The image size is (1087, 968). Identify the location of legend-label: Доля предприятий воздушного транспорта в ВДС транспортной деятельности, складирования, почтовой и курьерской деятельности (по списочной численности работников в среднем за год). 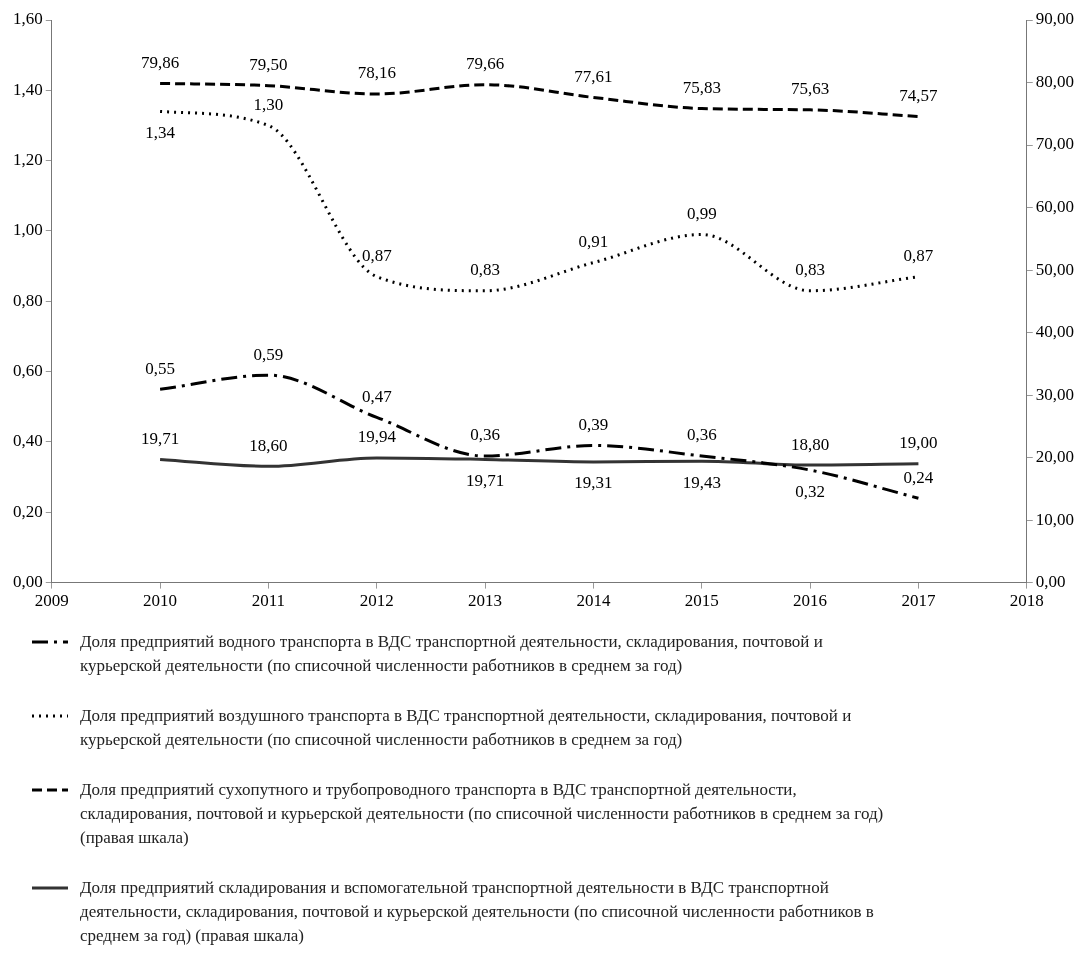
(466, 728).